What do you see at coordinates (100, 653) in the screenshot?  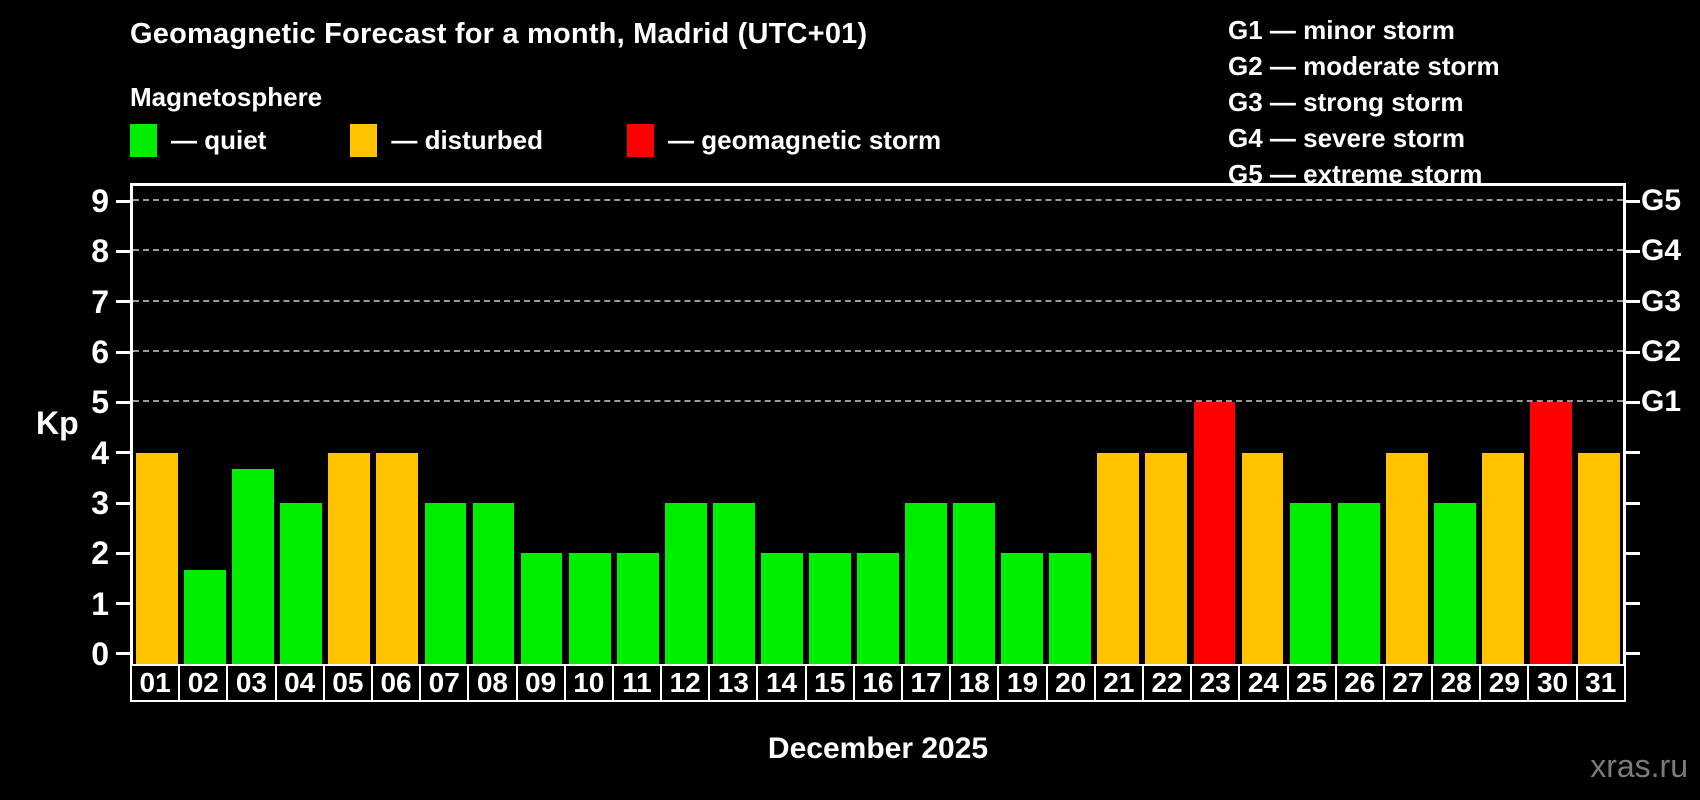 I see `y-tick-label-0: 0` at bounding box center [100, 653].